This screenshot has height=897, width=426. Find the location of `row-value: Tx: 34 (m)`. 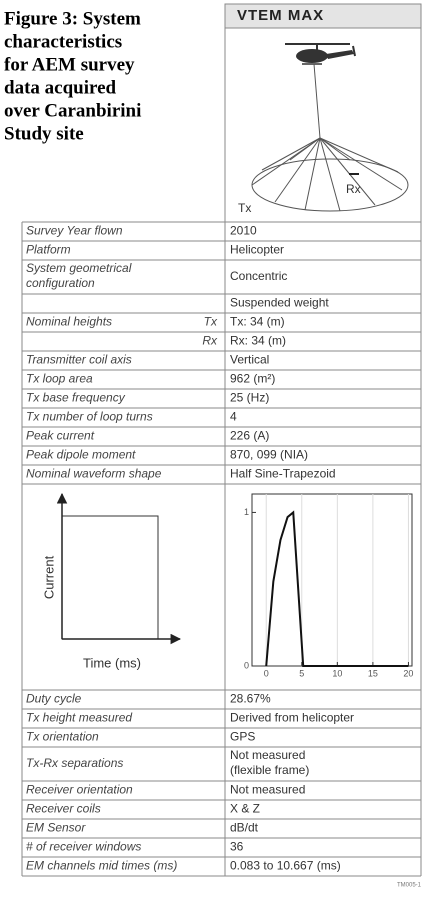

row-value: Tx: 34 (m) is located at coordinates (257, 322).